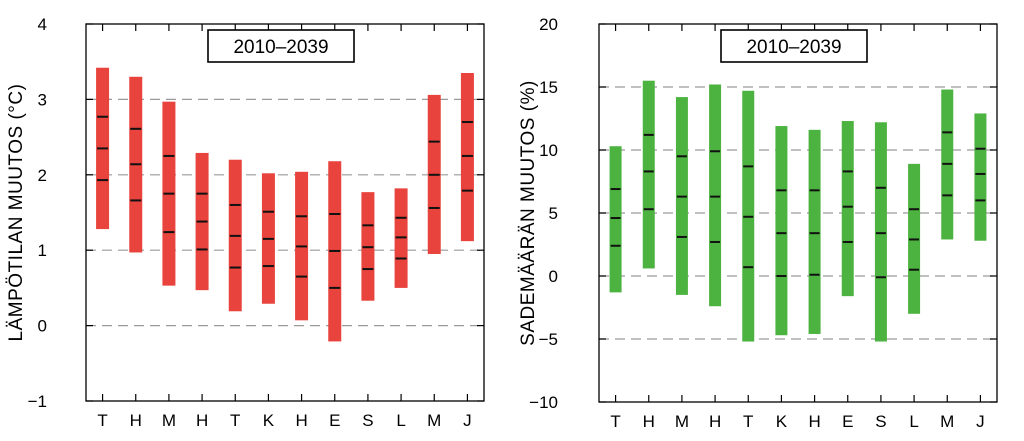  I want to click on y-tick-label: −1, so click(37, 401).